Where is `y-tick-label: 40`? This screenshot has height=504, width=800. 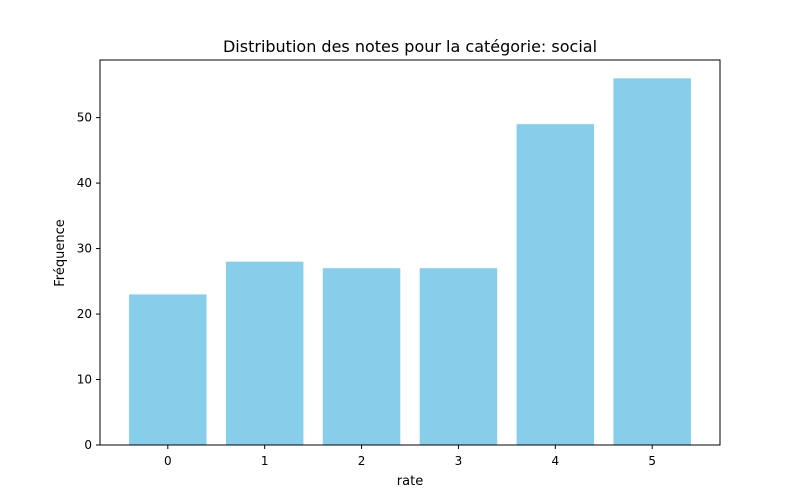 y-tick-label: 40 is located at coordinates (84, 183).